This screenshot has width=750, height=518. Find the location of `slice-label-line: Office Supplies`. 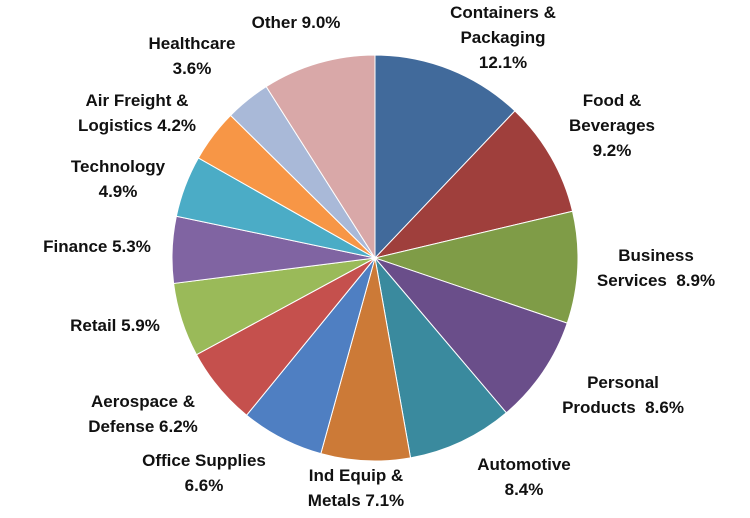

slice-label-line: Office Supplies is located at coordinates (204, 460).